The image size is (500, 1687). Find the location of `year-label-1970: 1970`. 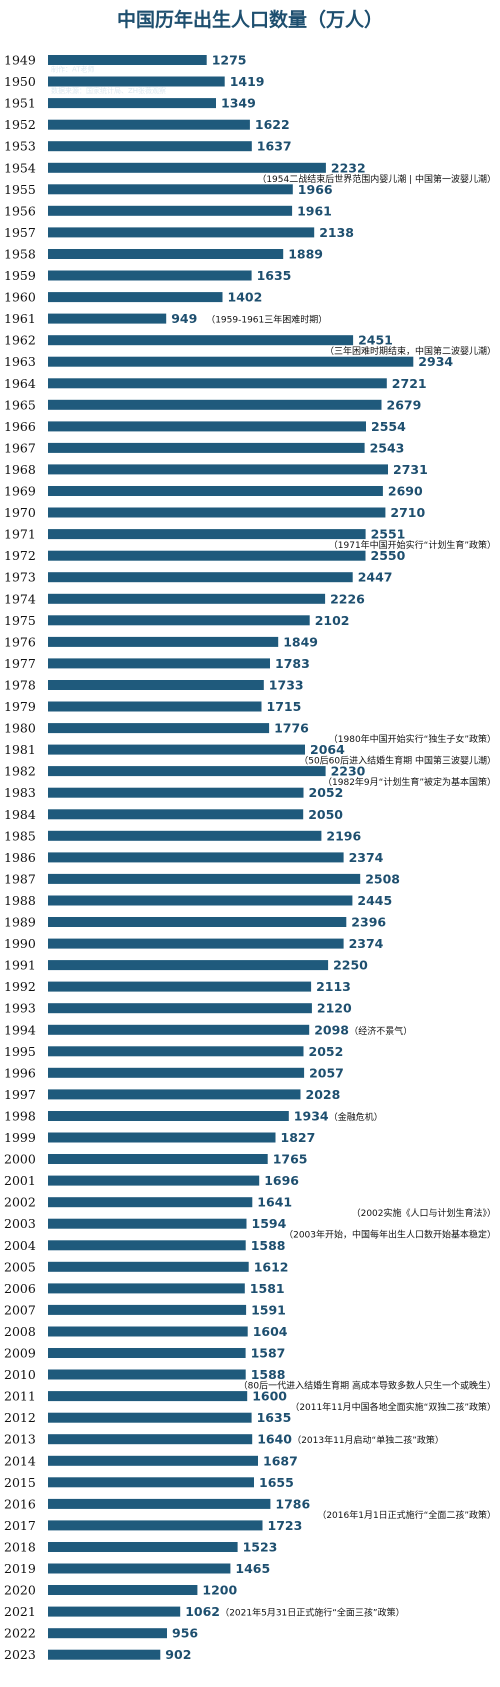

year-label-1970: 1970 is located at coordinates (20, 512).